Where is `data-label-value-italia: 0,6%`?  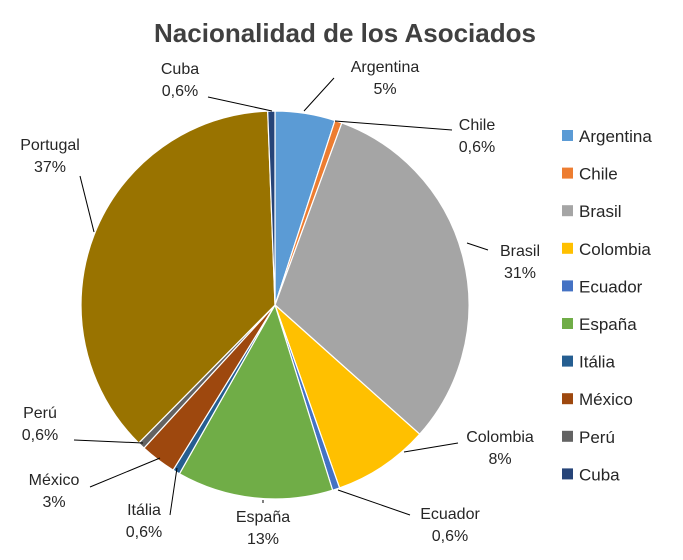 data-label-value-italia: 0,6% is located at coordinates (144, 532).